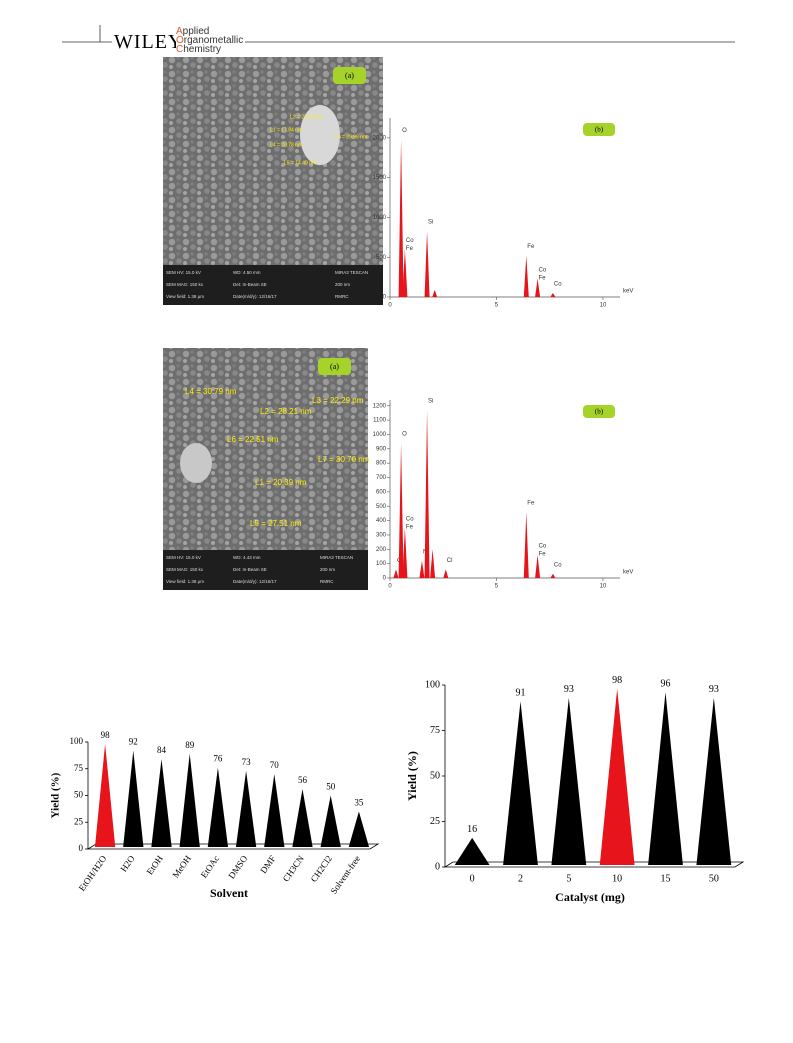  What do you see at coordinates (380, 435) in the screenshot?
I see `y-tick-label: 1000` at bounding box center [380, 435].